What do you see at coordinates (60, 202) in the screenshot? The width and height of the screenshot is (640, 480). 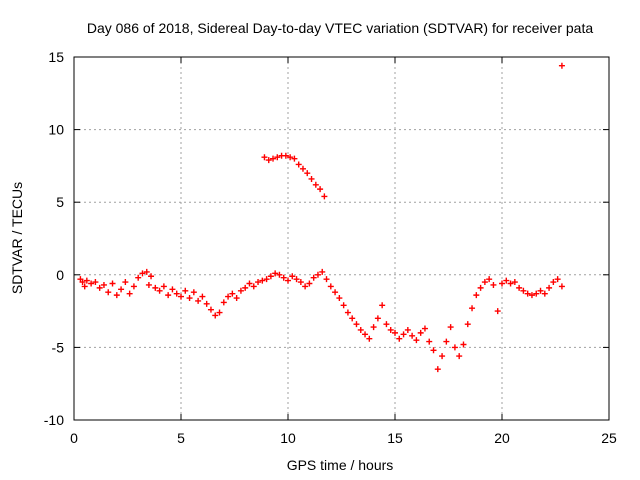 I see `y-tick-label: 5` at bounding box center [60, 202].